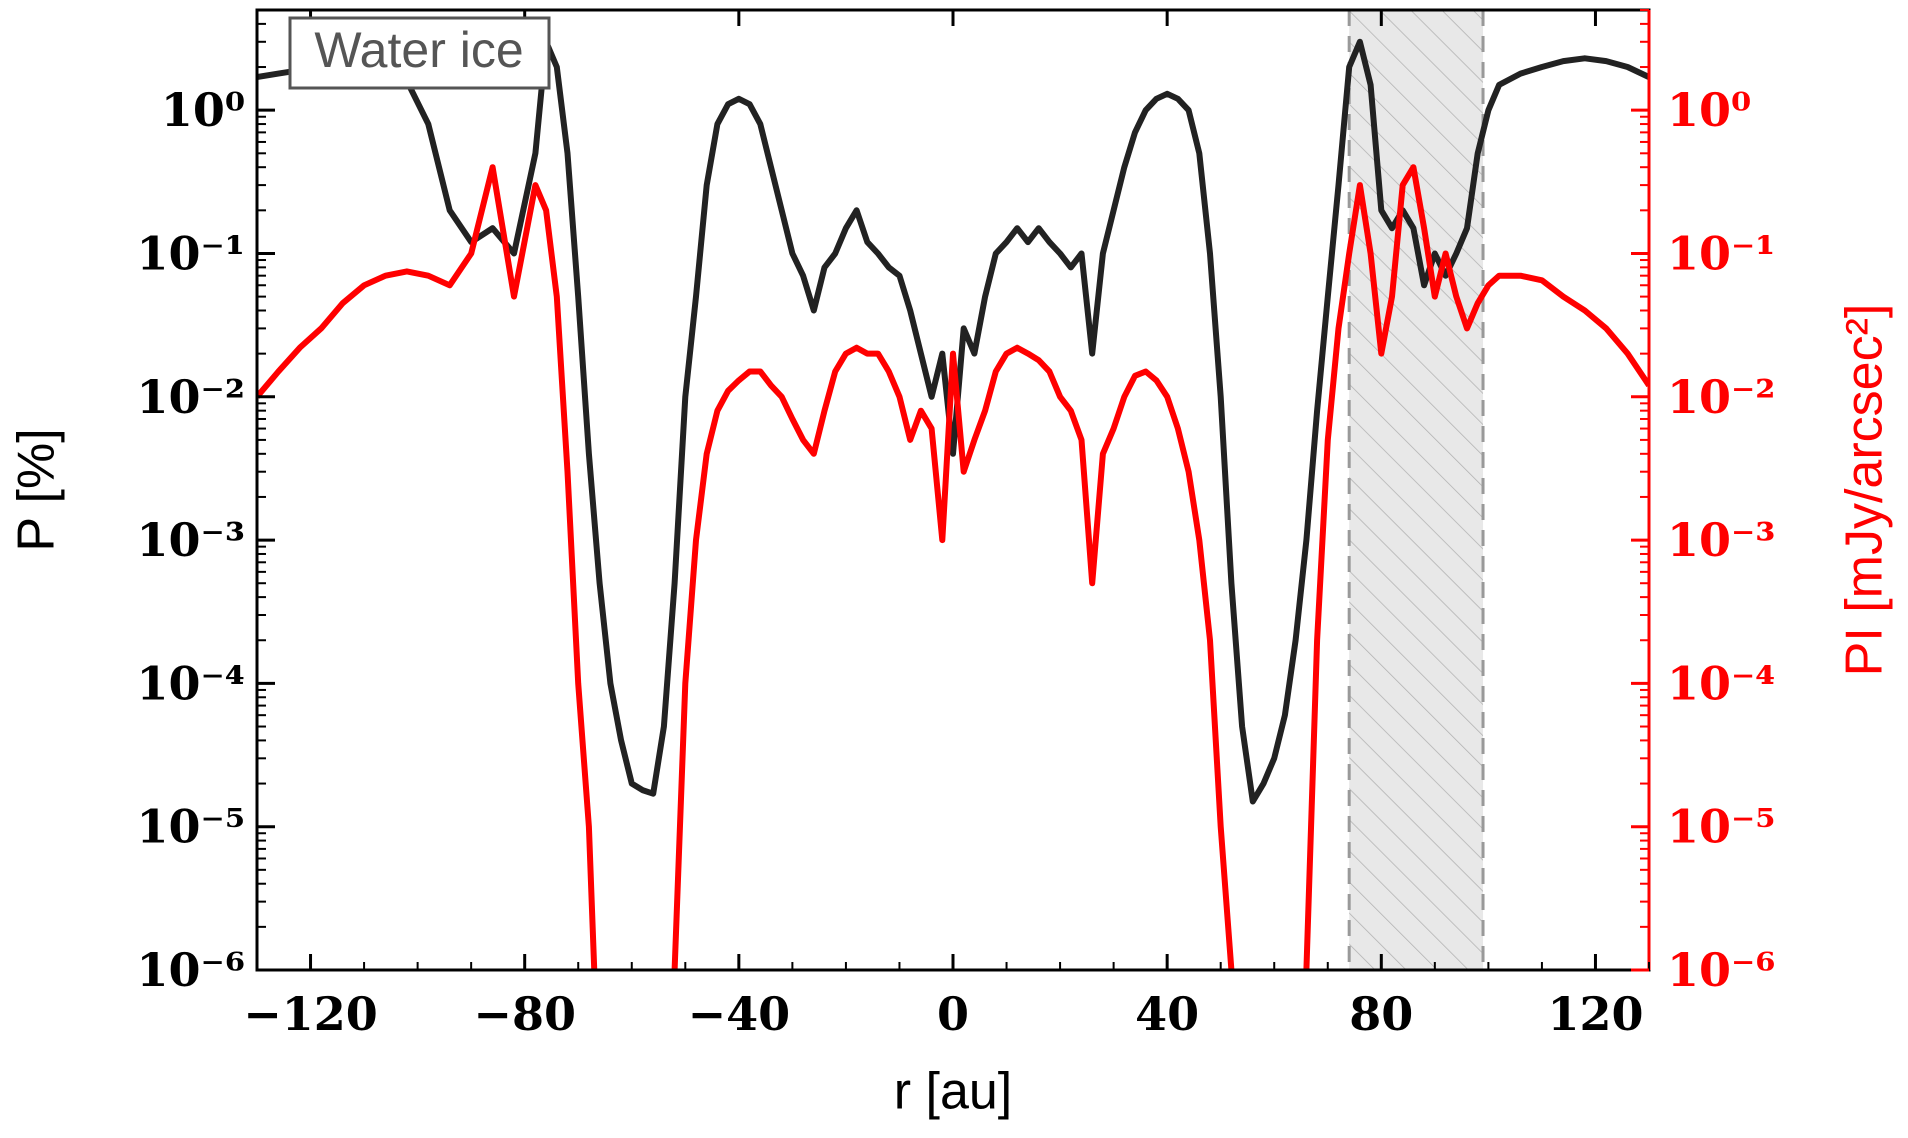  What do you see at coordinates (191, 827) in the screenshot?
I see `y-tick-label: 10⁻⁵` at bounding box center [191, 827].